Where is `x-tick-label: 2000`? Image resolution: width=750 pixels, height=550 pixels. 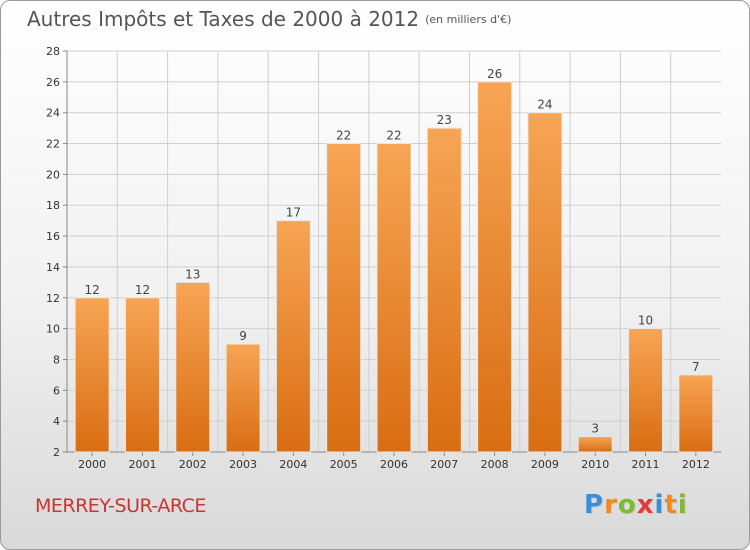
x-tick-label: 2000 is located at coordinates (92, 464).